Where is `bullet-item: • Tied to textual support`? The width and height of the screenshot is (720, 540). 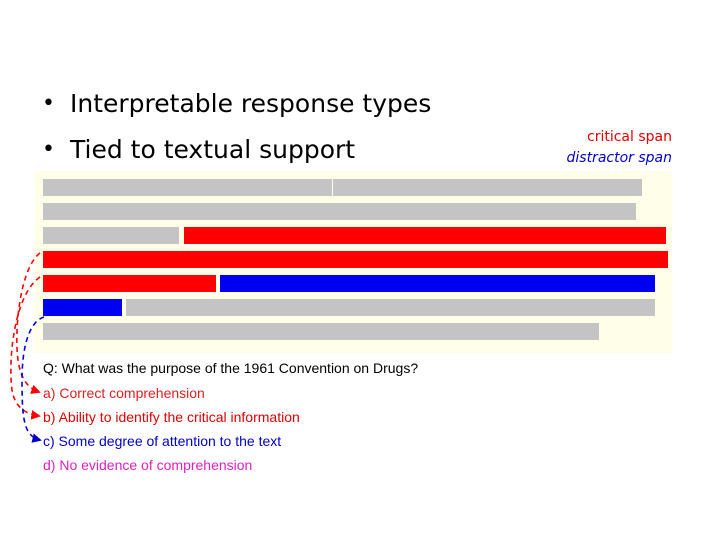
bullet-item: • Tied to textual support is located at coordinates (235, 153).